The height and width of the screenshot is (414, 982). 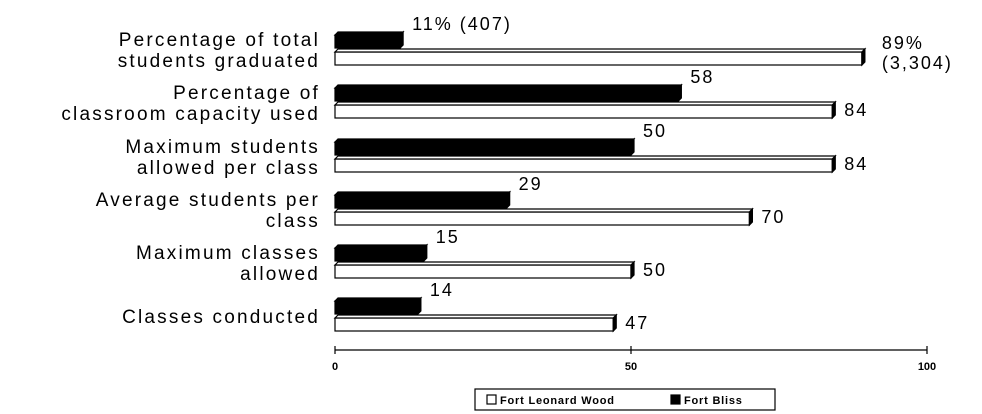 What do you see at coordinates (637, 323) in the screenshot?
I see `data-label-fort-leonard-wood-5: 47` at bounding box center [637, 323].